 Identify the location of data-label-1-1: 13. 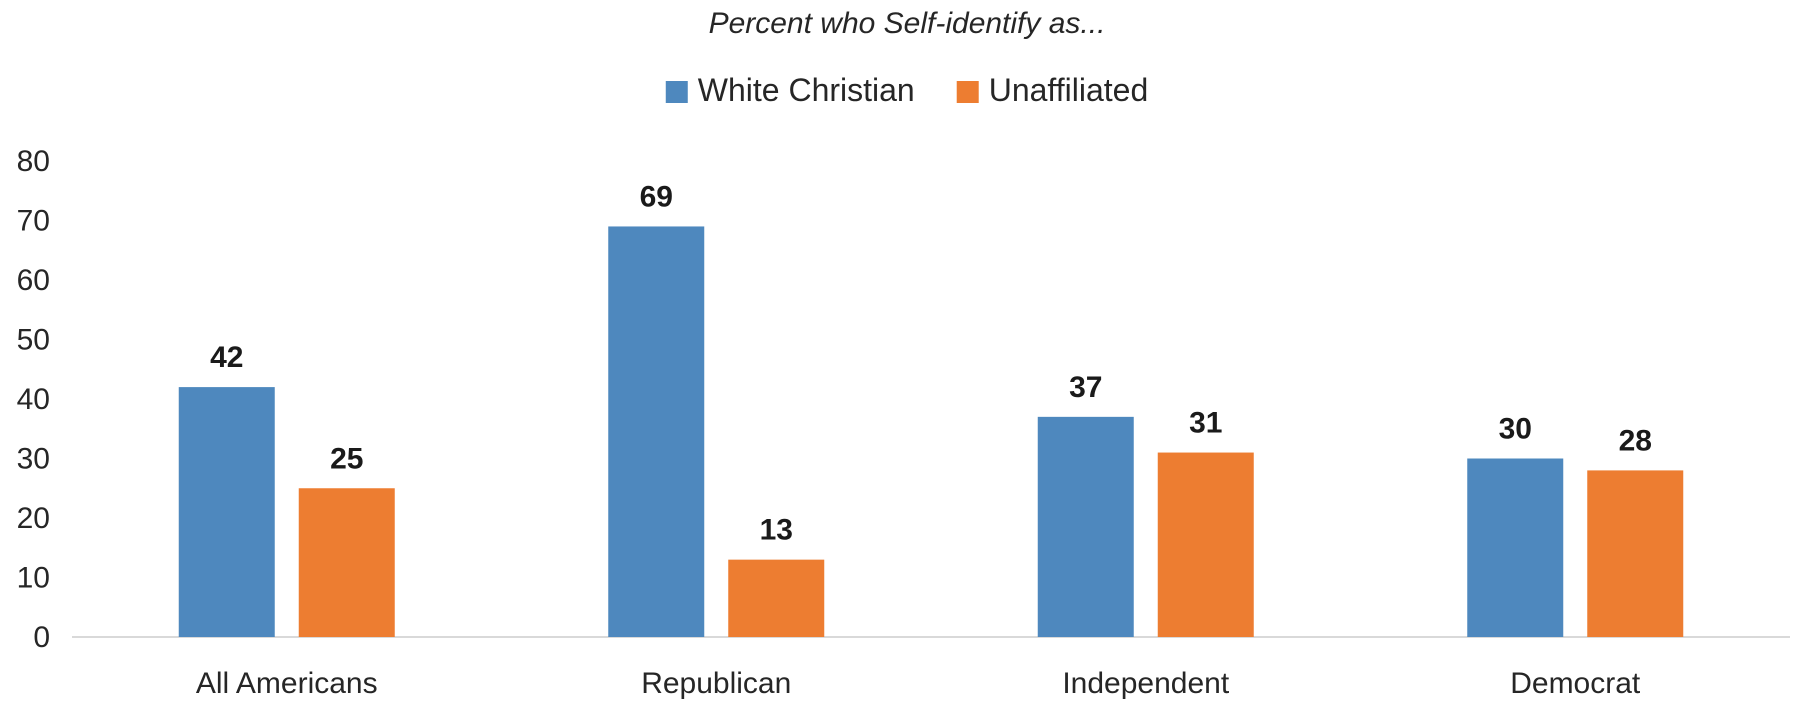
(776, 530).